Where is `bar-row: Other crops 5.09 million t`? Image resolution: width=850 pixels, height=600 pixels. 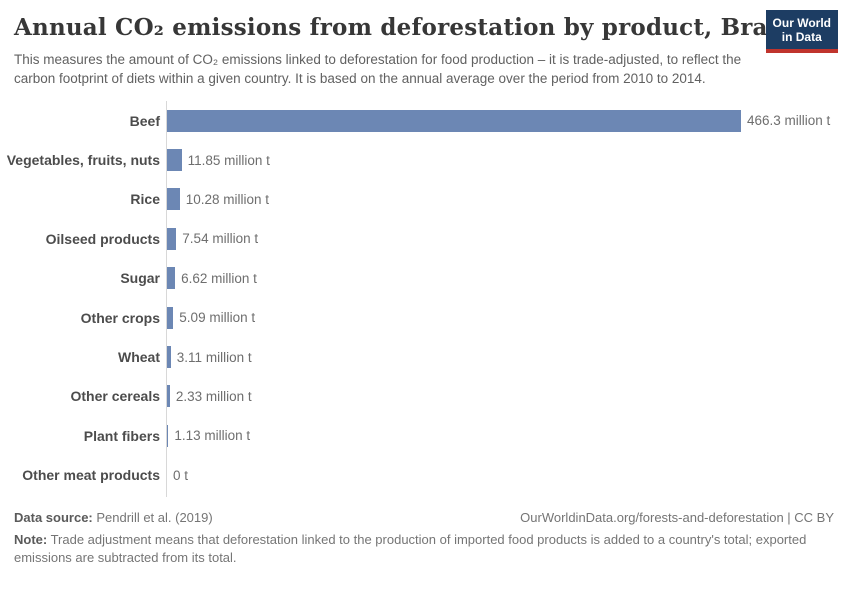
bar-row: Other crops 5.09 million t is located at coordinates (425, 317).